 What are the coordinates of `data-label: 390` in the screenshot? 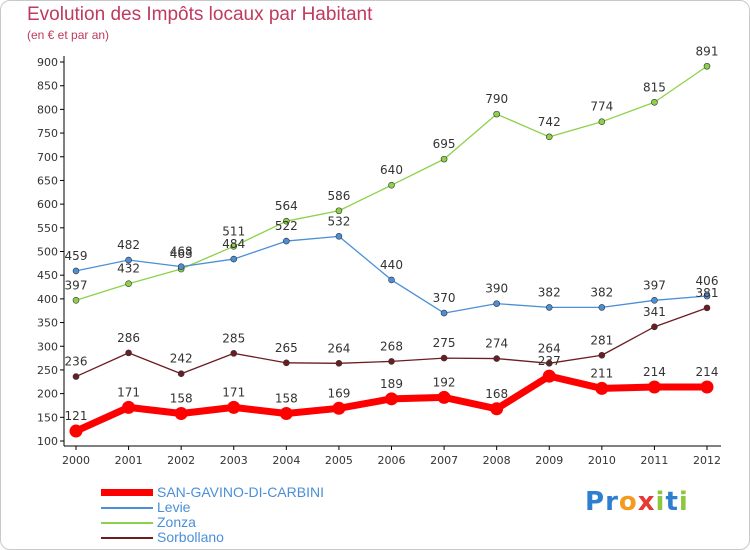 It's located at (496, 289).